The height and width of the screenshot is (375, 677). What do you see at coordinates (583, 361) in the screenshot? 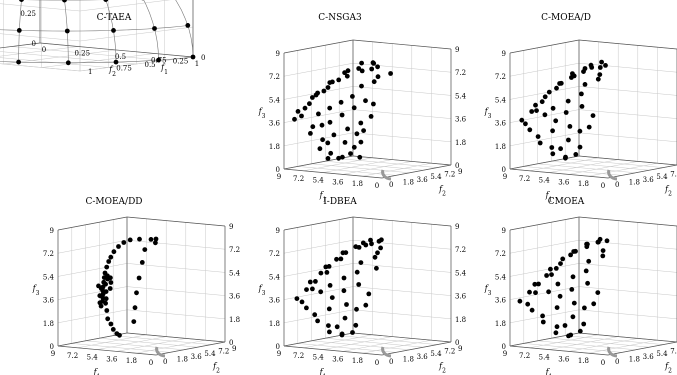
I see `x-tick-label: 1.8` at bounding box center [583, 361].